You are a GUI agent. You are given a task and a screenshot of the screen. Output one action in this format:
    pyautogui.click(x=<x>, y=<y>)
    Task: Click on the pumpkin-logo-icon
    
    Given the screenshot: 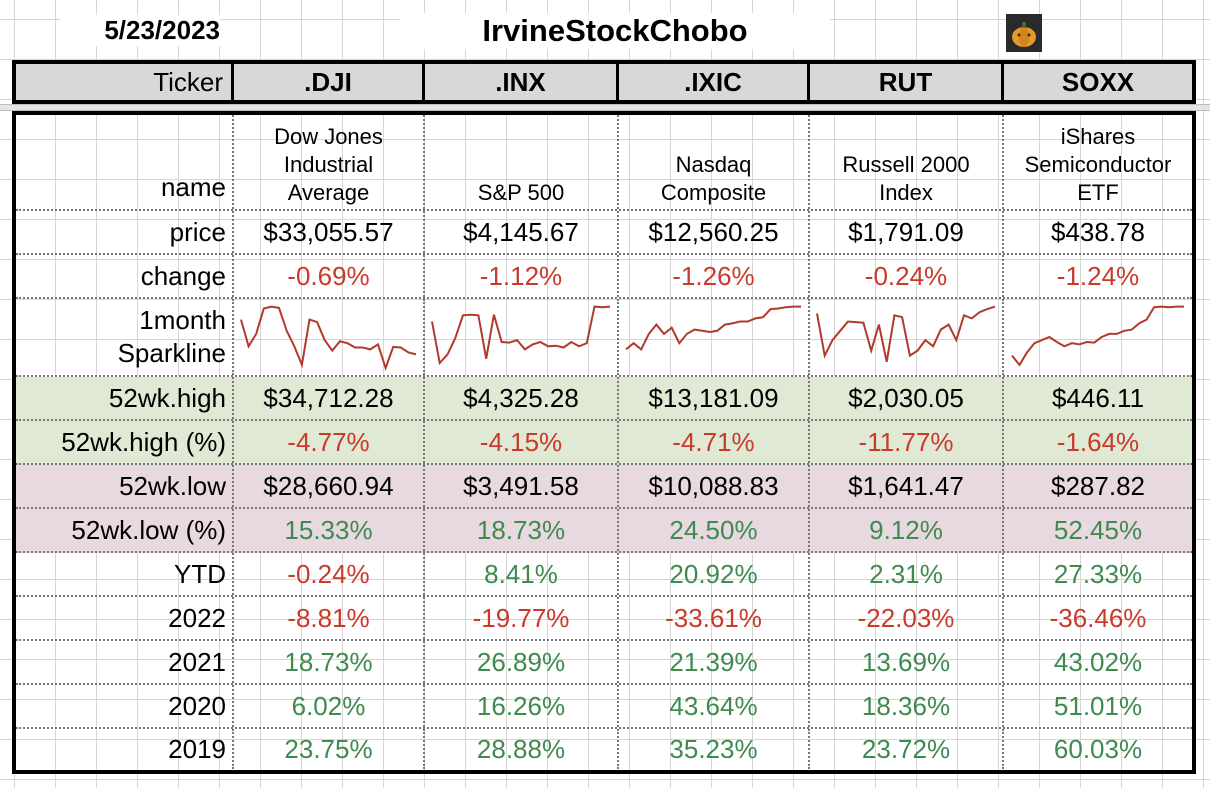 What is the action you would take?
    pyautogui.click(x=1024, y=33)
    